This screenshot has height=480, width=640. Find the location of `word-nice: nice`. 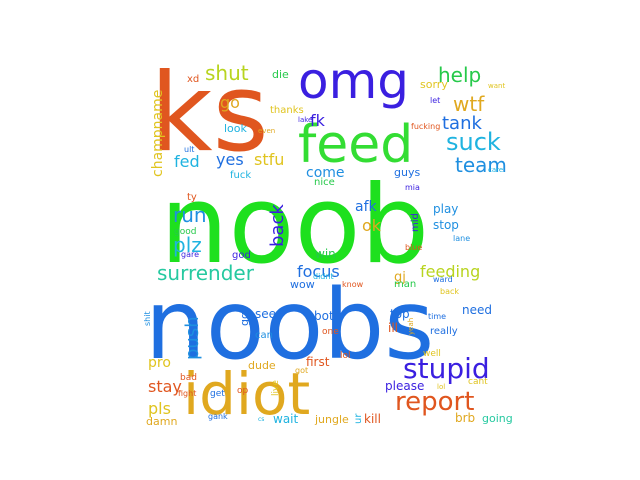

word-nice: nice is located at coordinates (324, 182).